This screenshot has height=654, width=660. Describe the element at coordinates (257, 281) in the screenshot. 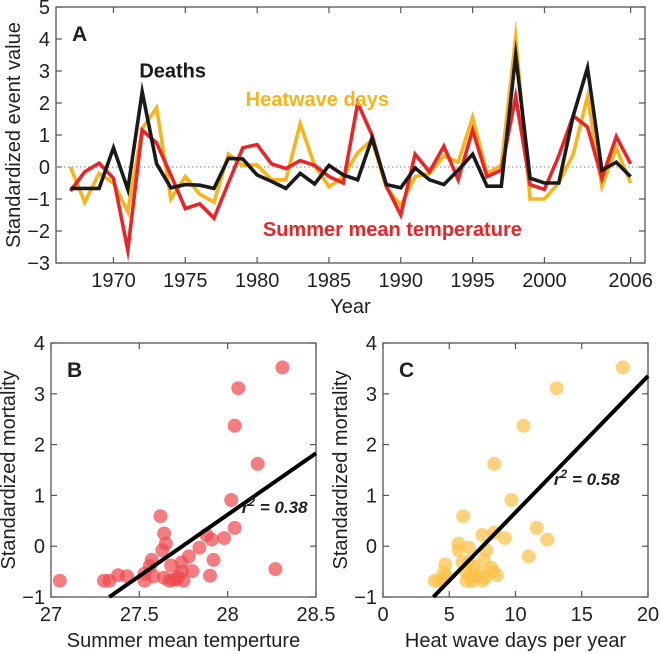

I see `x-tick-label: 1980` at that location.